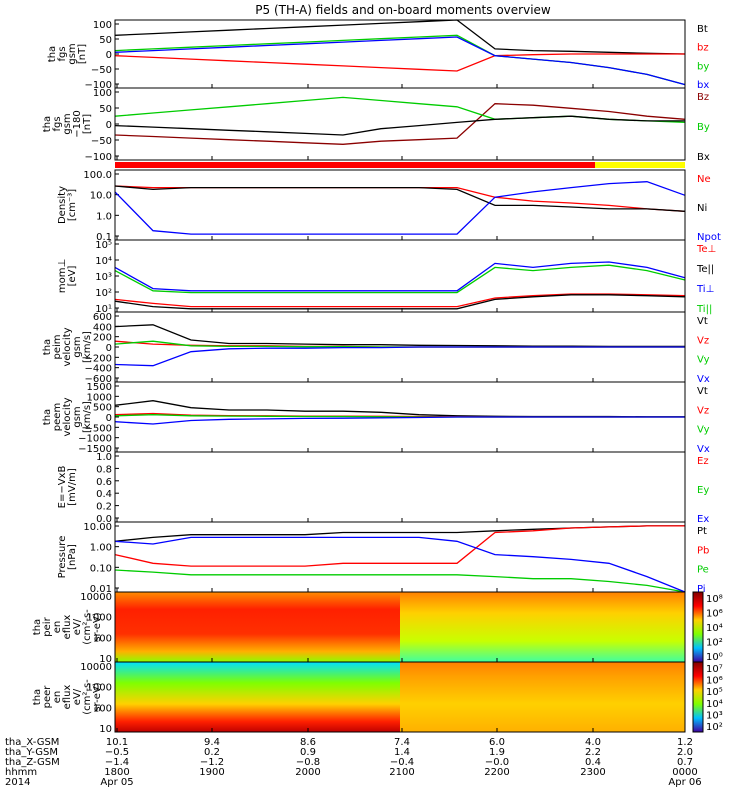  I want to click on ylabel-line: −180, so click(77, 123).